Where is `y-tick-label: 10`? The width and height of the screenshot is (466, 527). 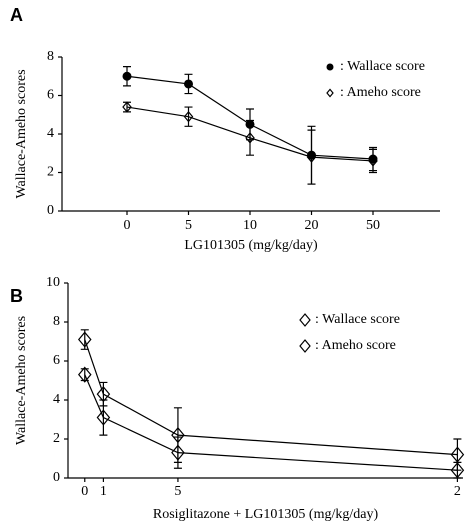
y-tick-label: 10 is located at coordinates (53, 282).